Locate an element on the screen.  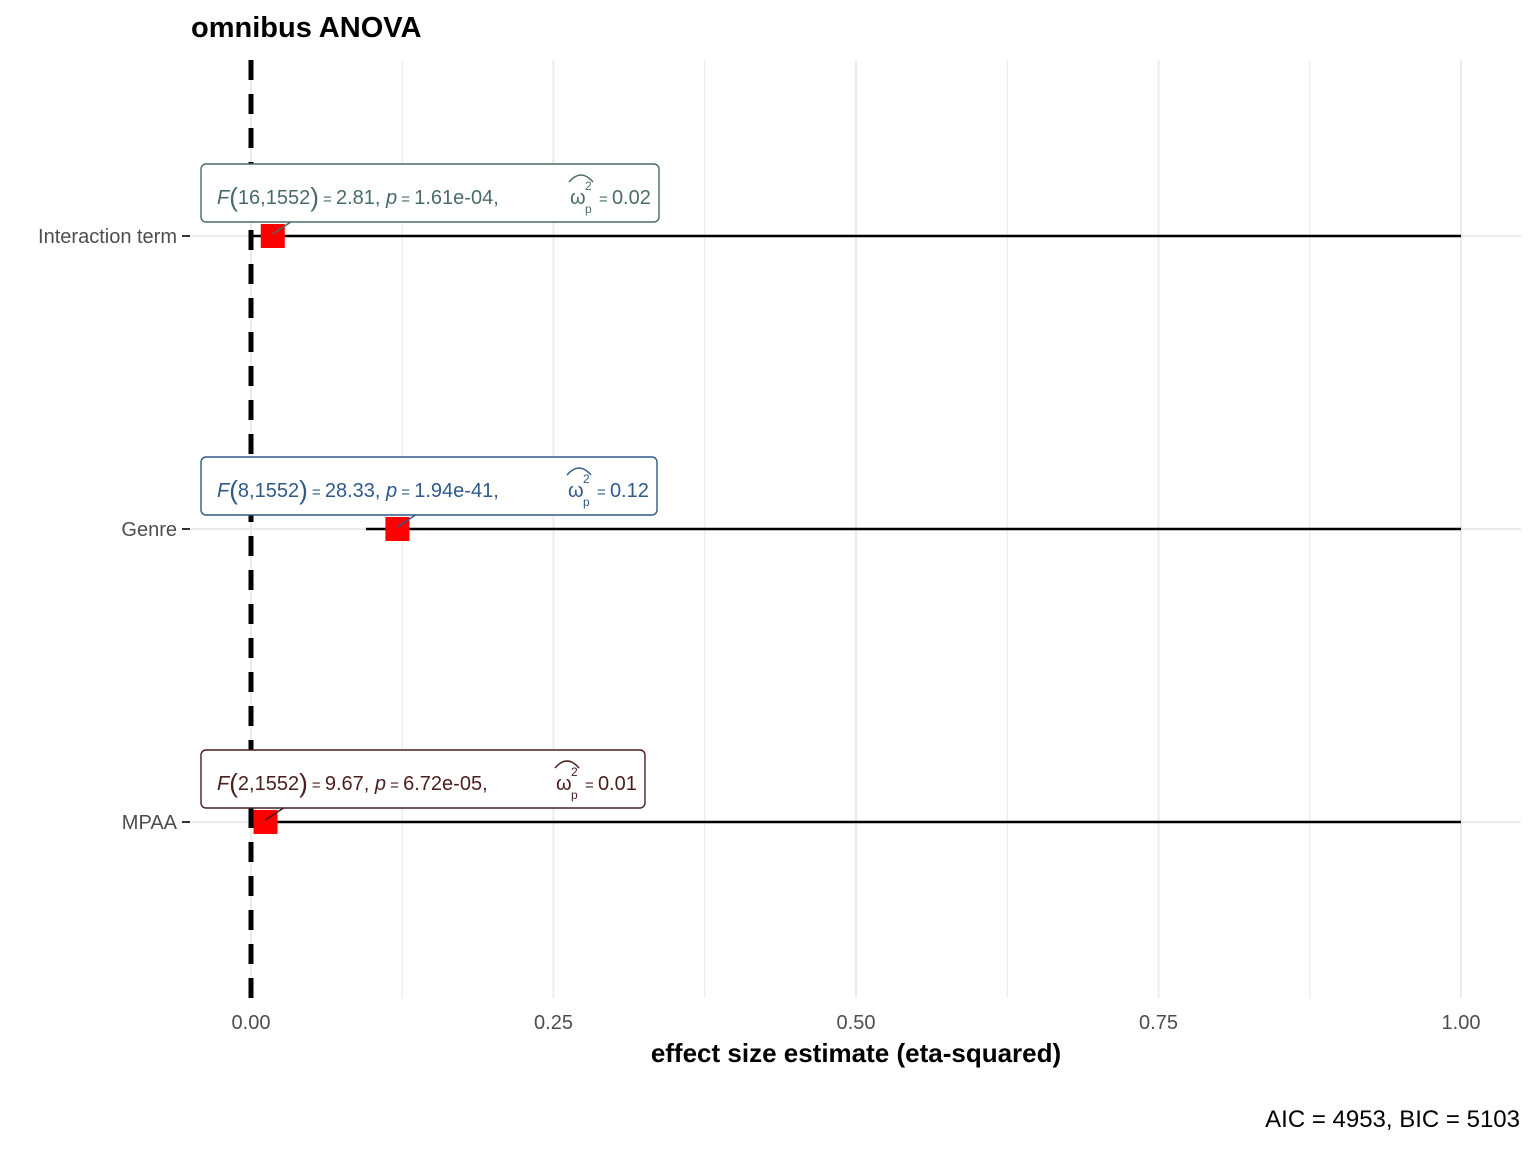
chart-title: omnibus ANOVA is located at coordinates (306, 28).